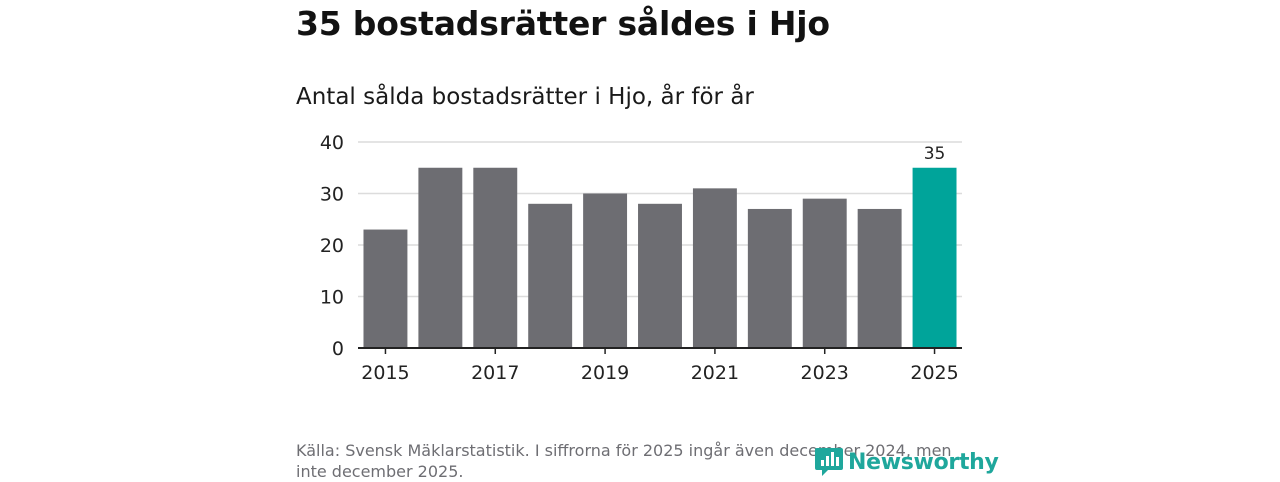 The image size is (1280, 482). What do you see at coordinates (605, 373) in the screenshot?
I see `x-tick-label: 2019` at bounding box center [605, 373].